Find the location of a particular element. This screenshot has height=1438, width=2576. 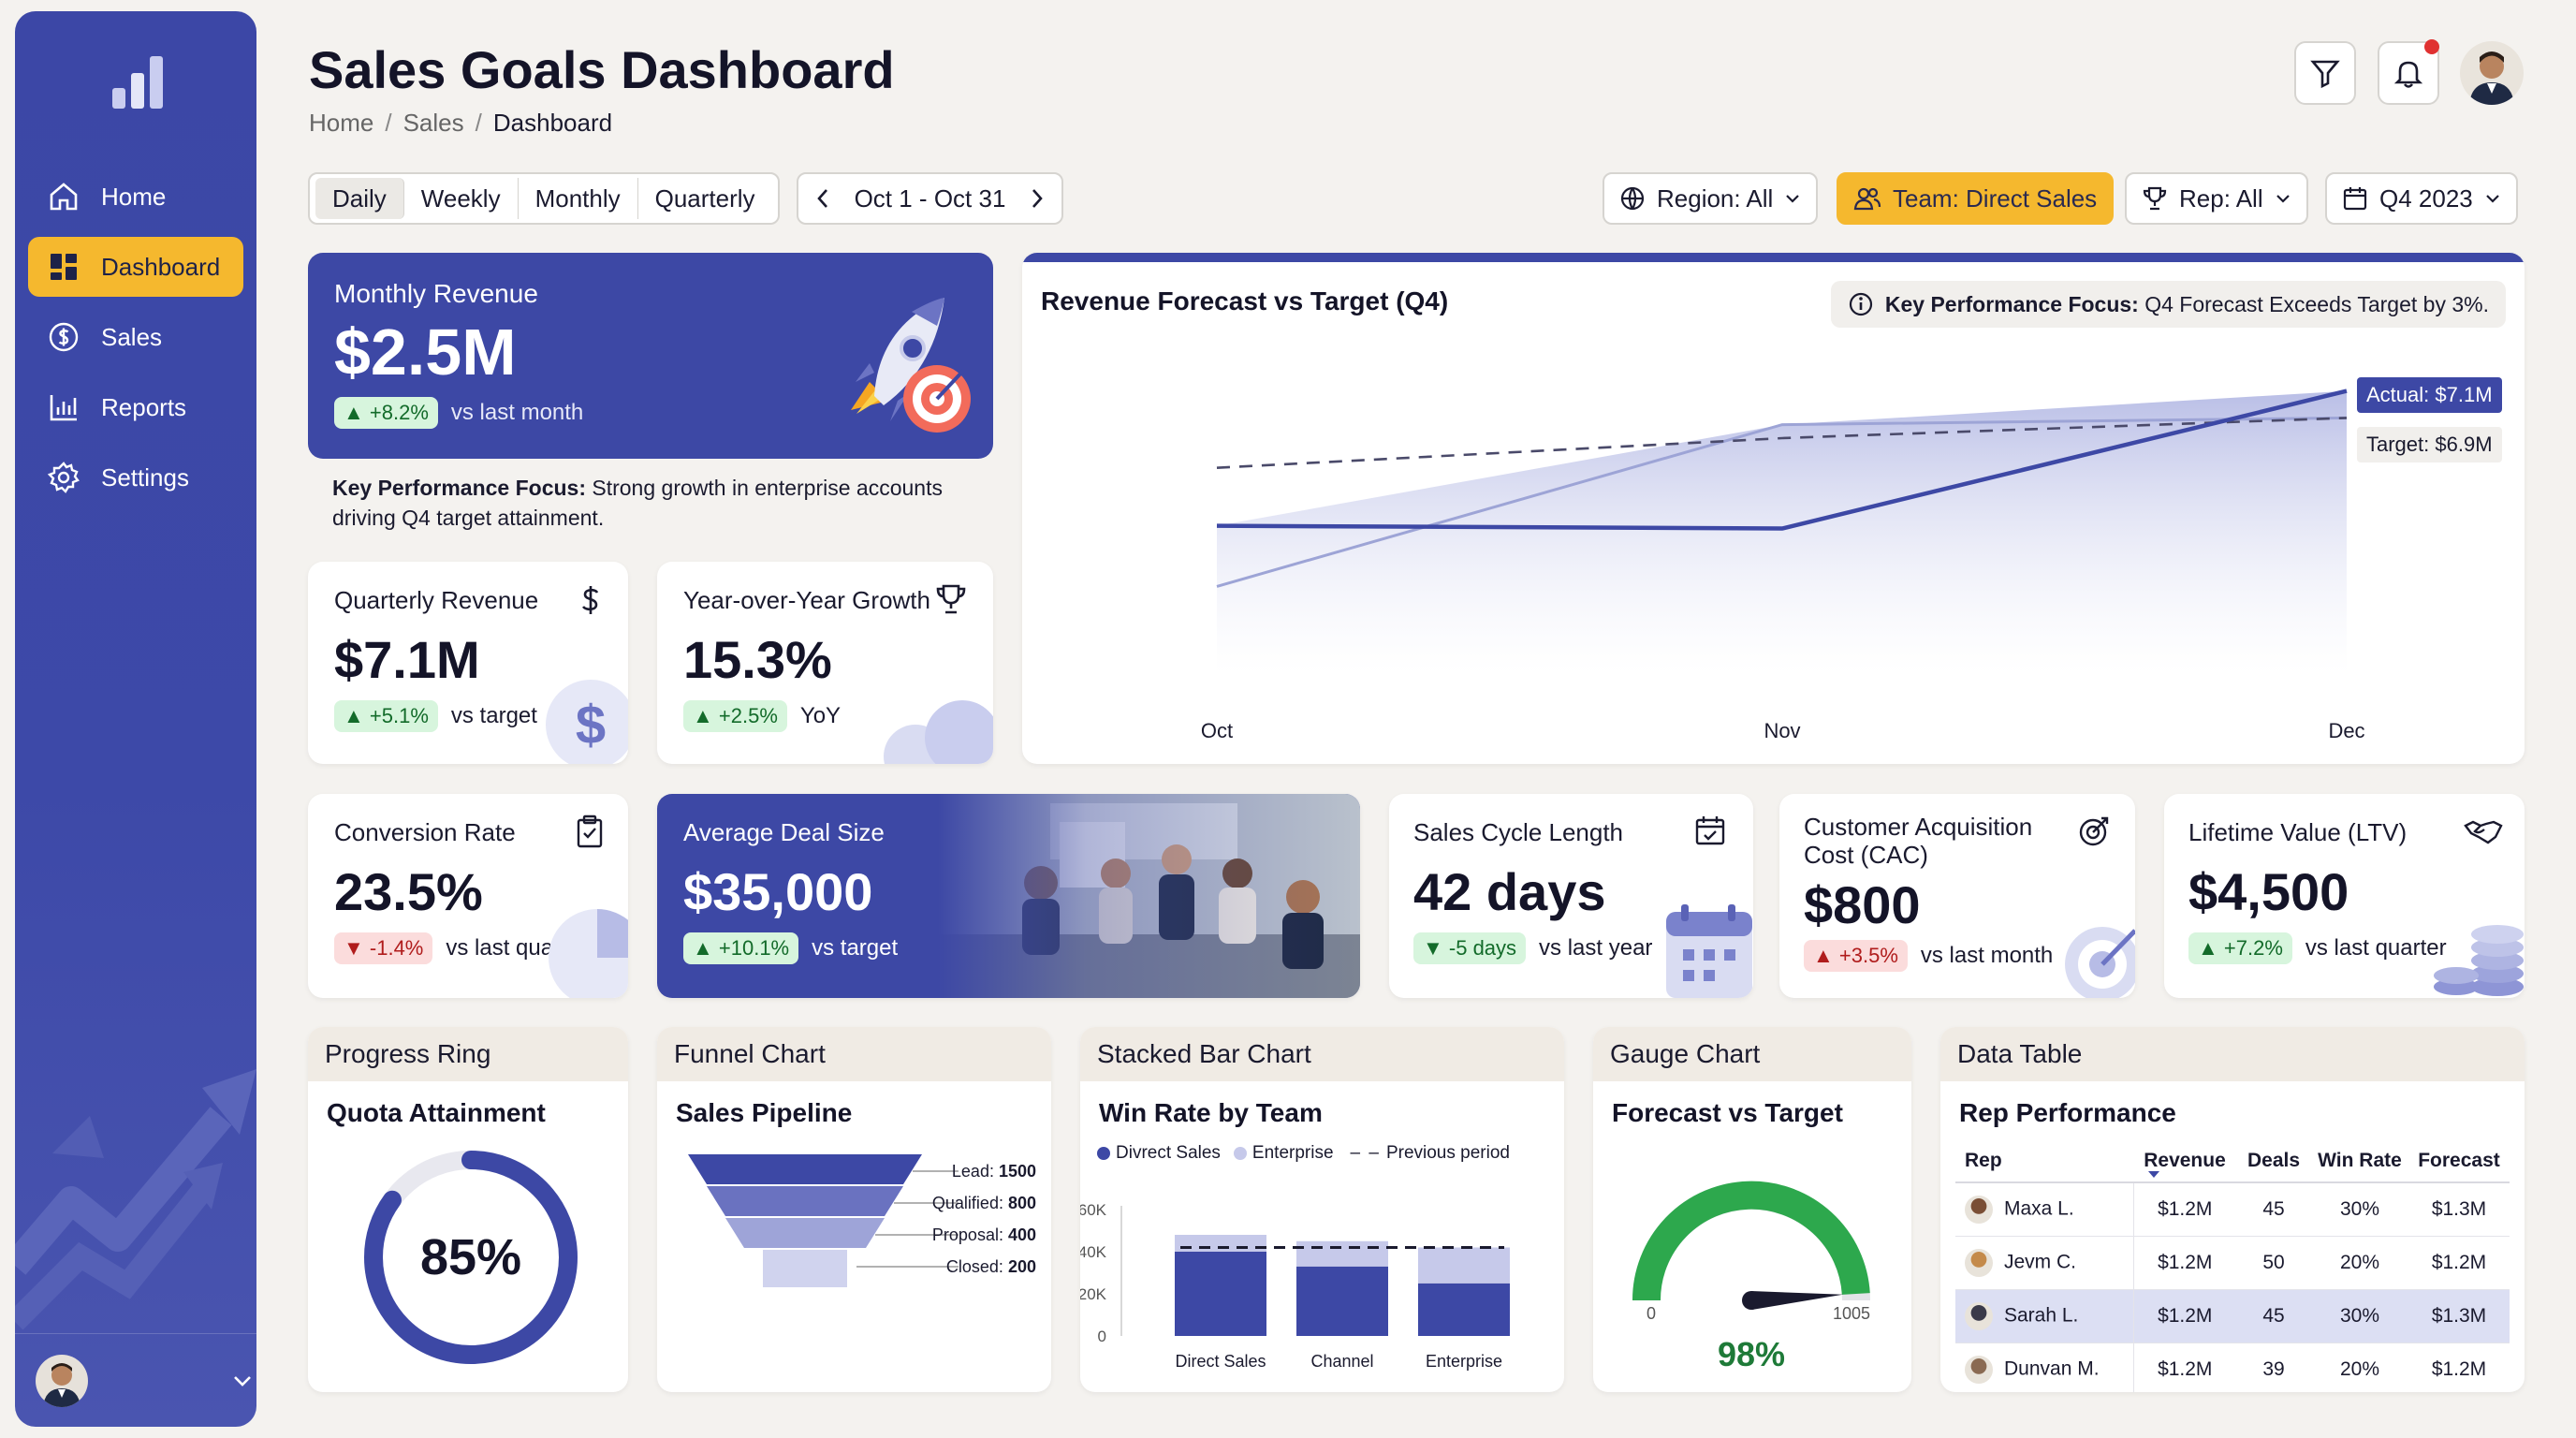

avatar is located at coordinates (62, 1380).